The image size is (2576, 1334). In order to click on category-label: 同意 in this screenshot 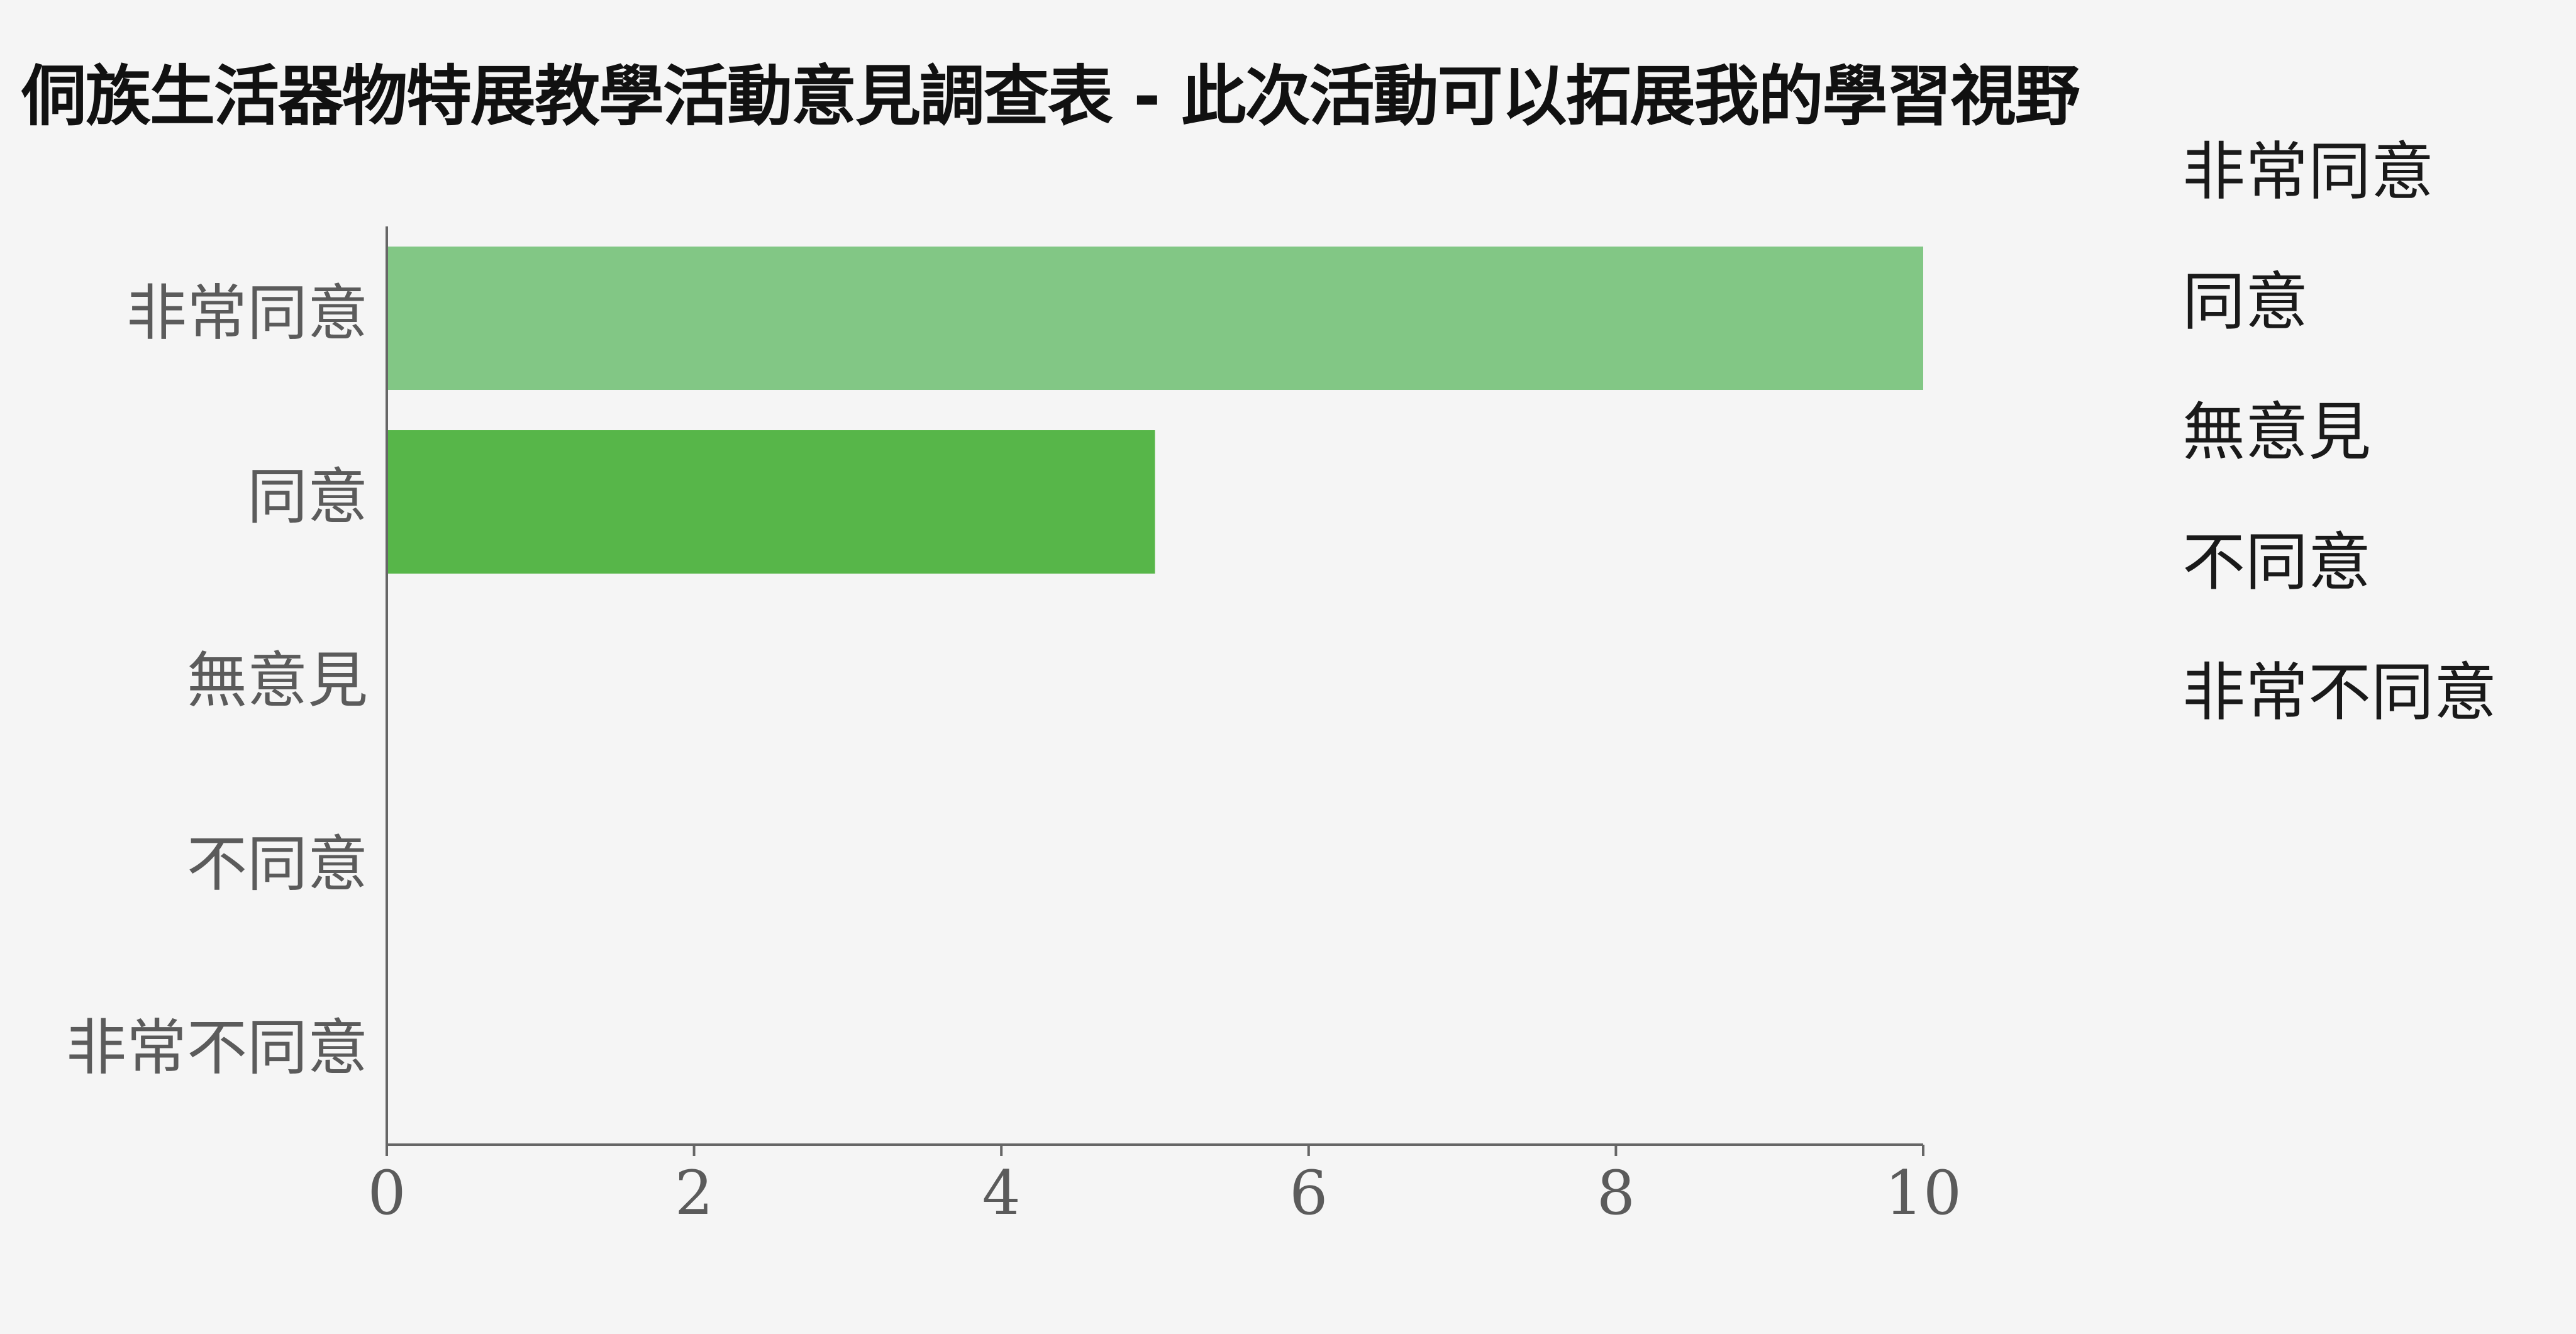, I will do `click(307, 497)`.